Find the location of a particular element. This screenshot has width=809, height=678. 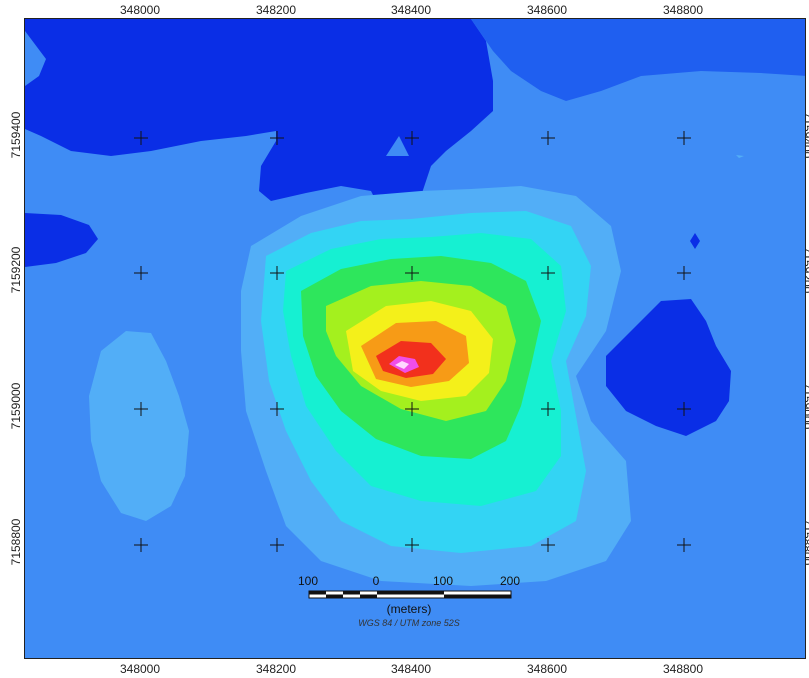

contour-light-speck is located at coordinates (740, 156).